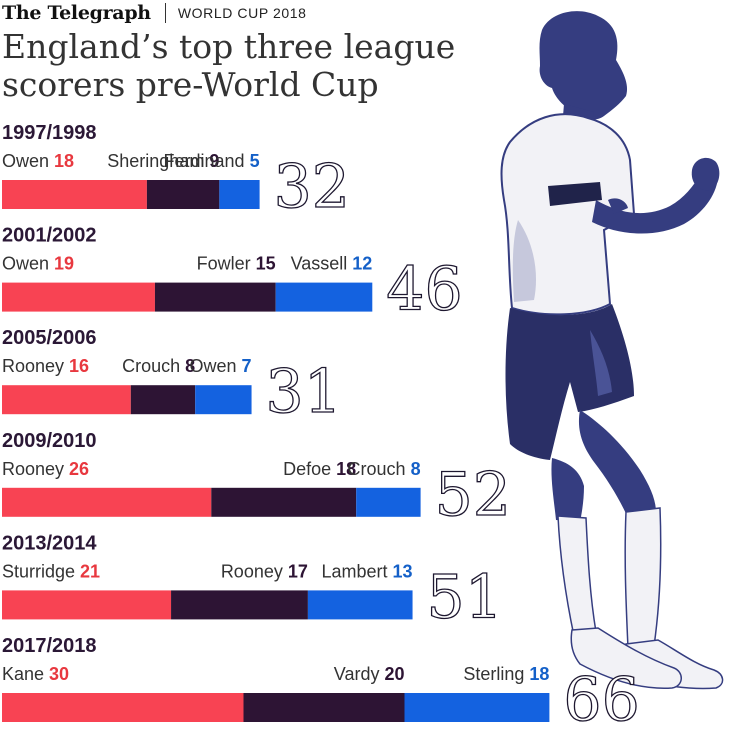 This screenshot has width=730, height=730. I want to click on season-row-2001-2002: 2001/2002 Owen 19 Fowler 15 Vassell 12 46, so click(232, 275).